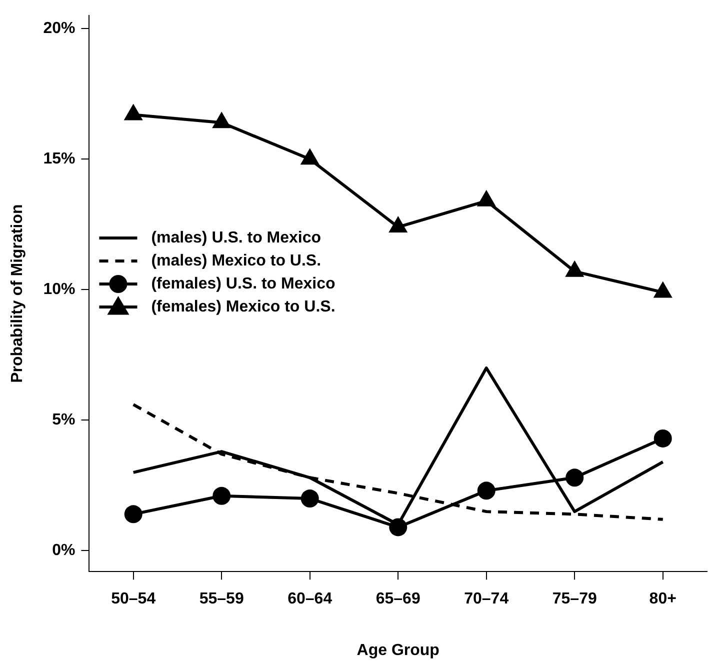  Describe the element at coordinates (133, 599) in the screenshot. I see `x-tick-label: 50–54` at that location.